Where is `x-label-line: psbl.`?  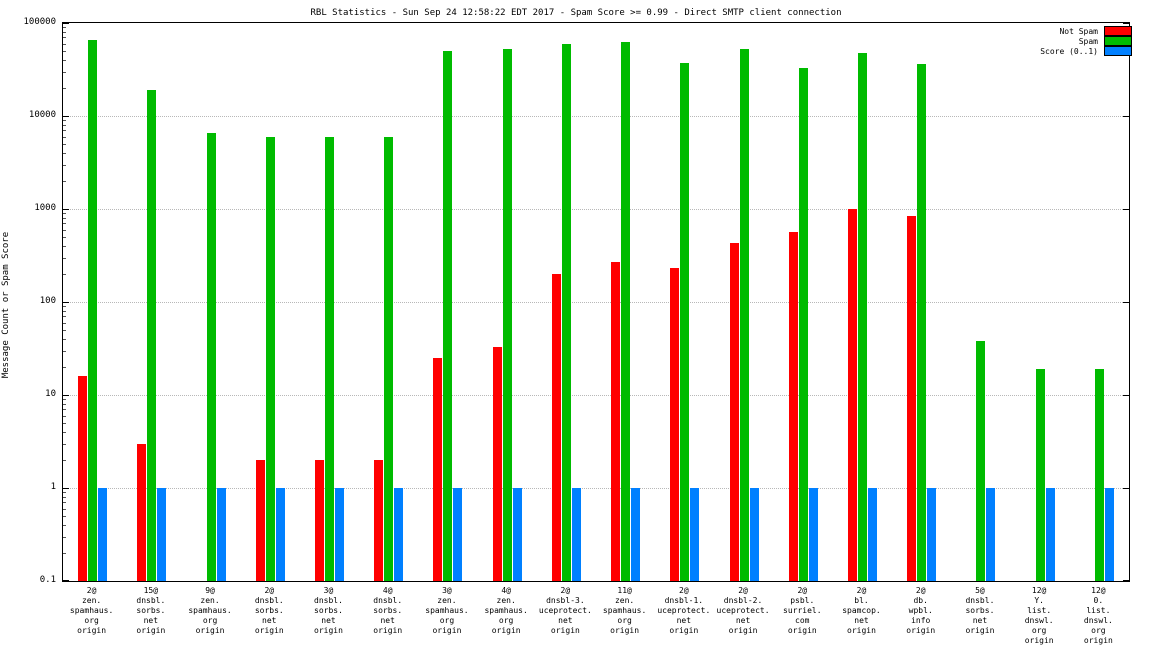
x-label-line: psbl. is located at coordinates (802, 600).